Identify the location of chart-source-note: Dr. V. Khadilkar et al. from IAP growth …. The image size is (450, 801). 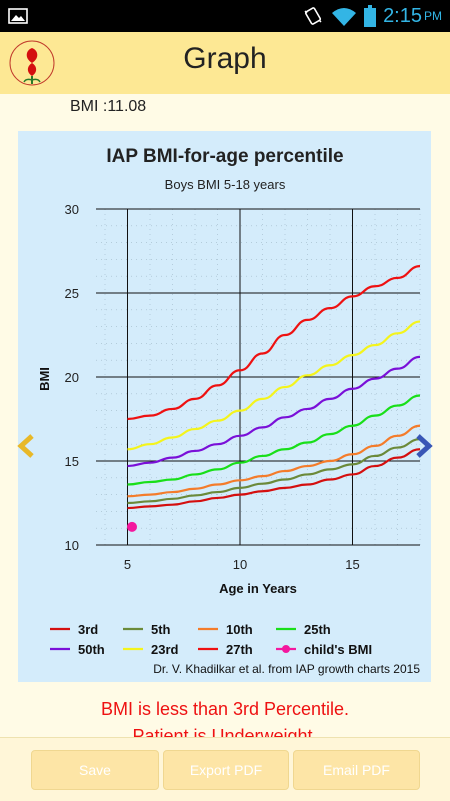
(286, 669).